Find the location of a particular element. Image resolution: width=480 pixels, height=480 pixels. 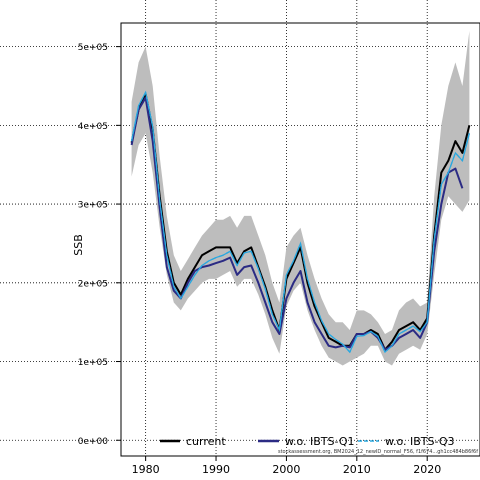

x-tick-label: 2020 is located at coordinates (427, 469).